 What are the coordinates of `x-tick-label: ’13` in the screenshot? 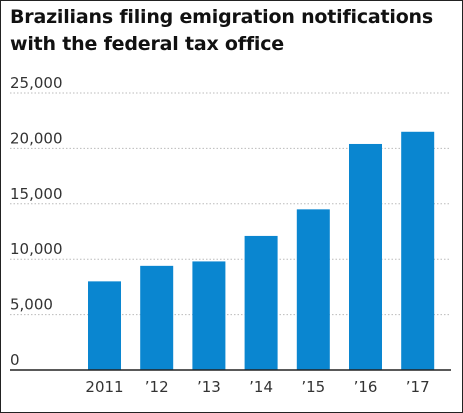 It's located at (209, 387).